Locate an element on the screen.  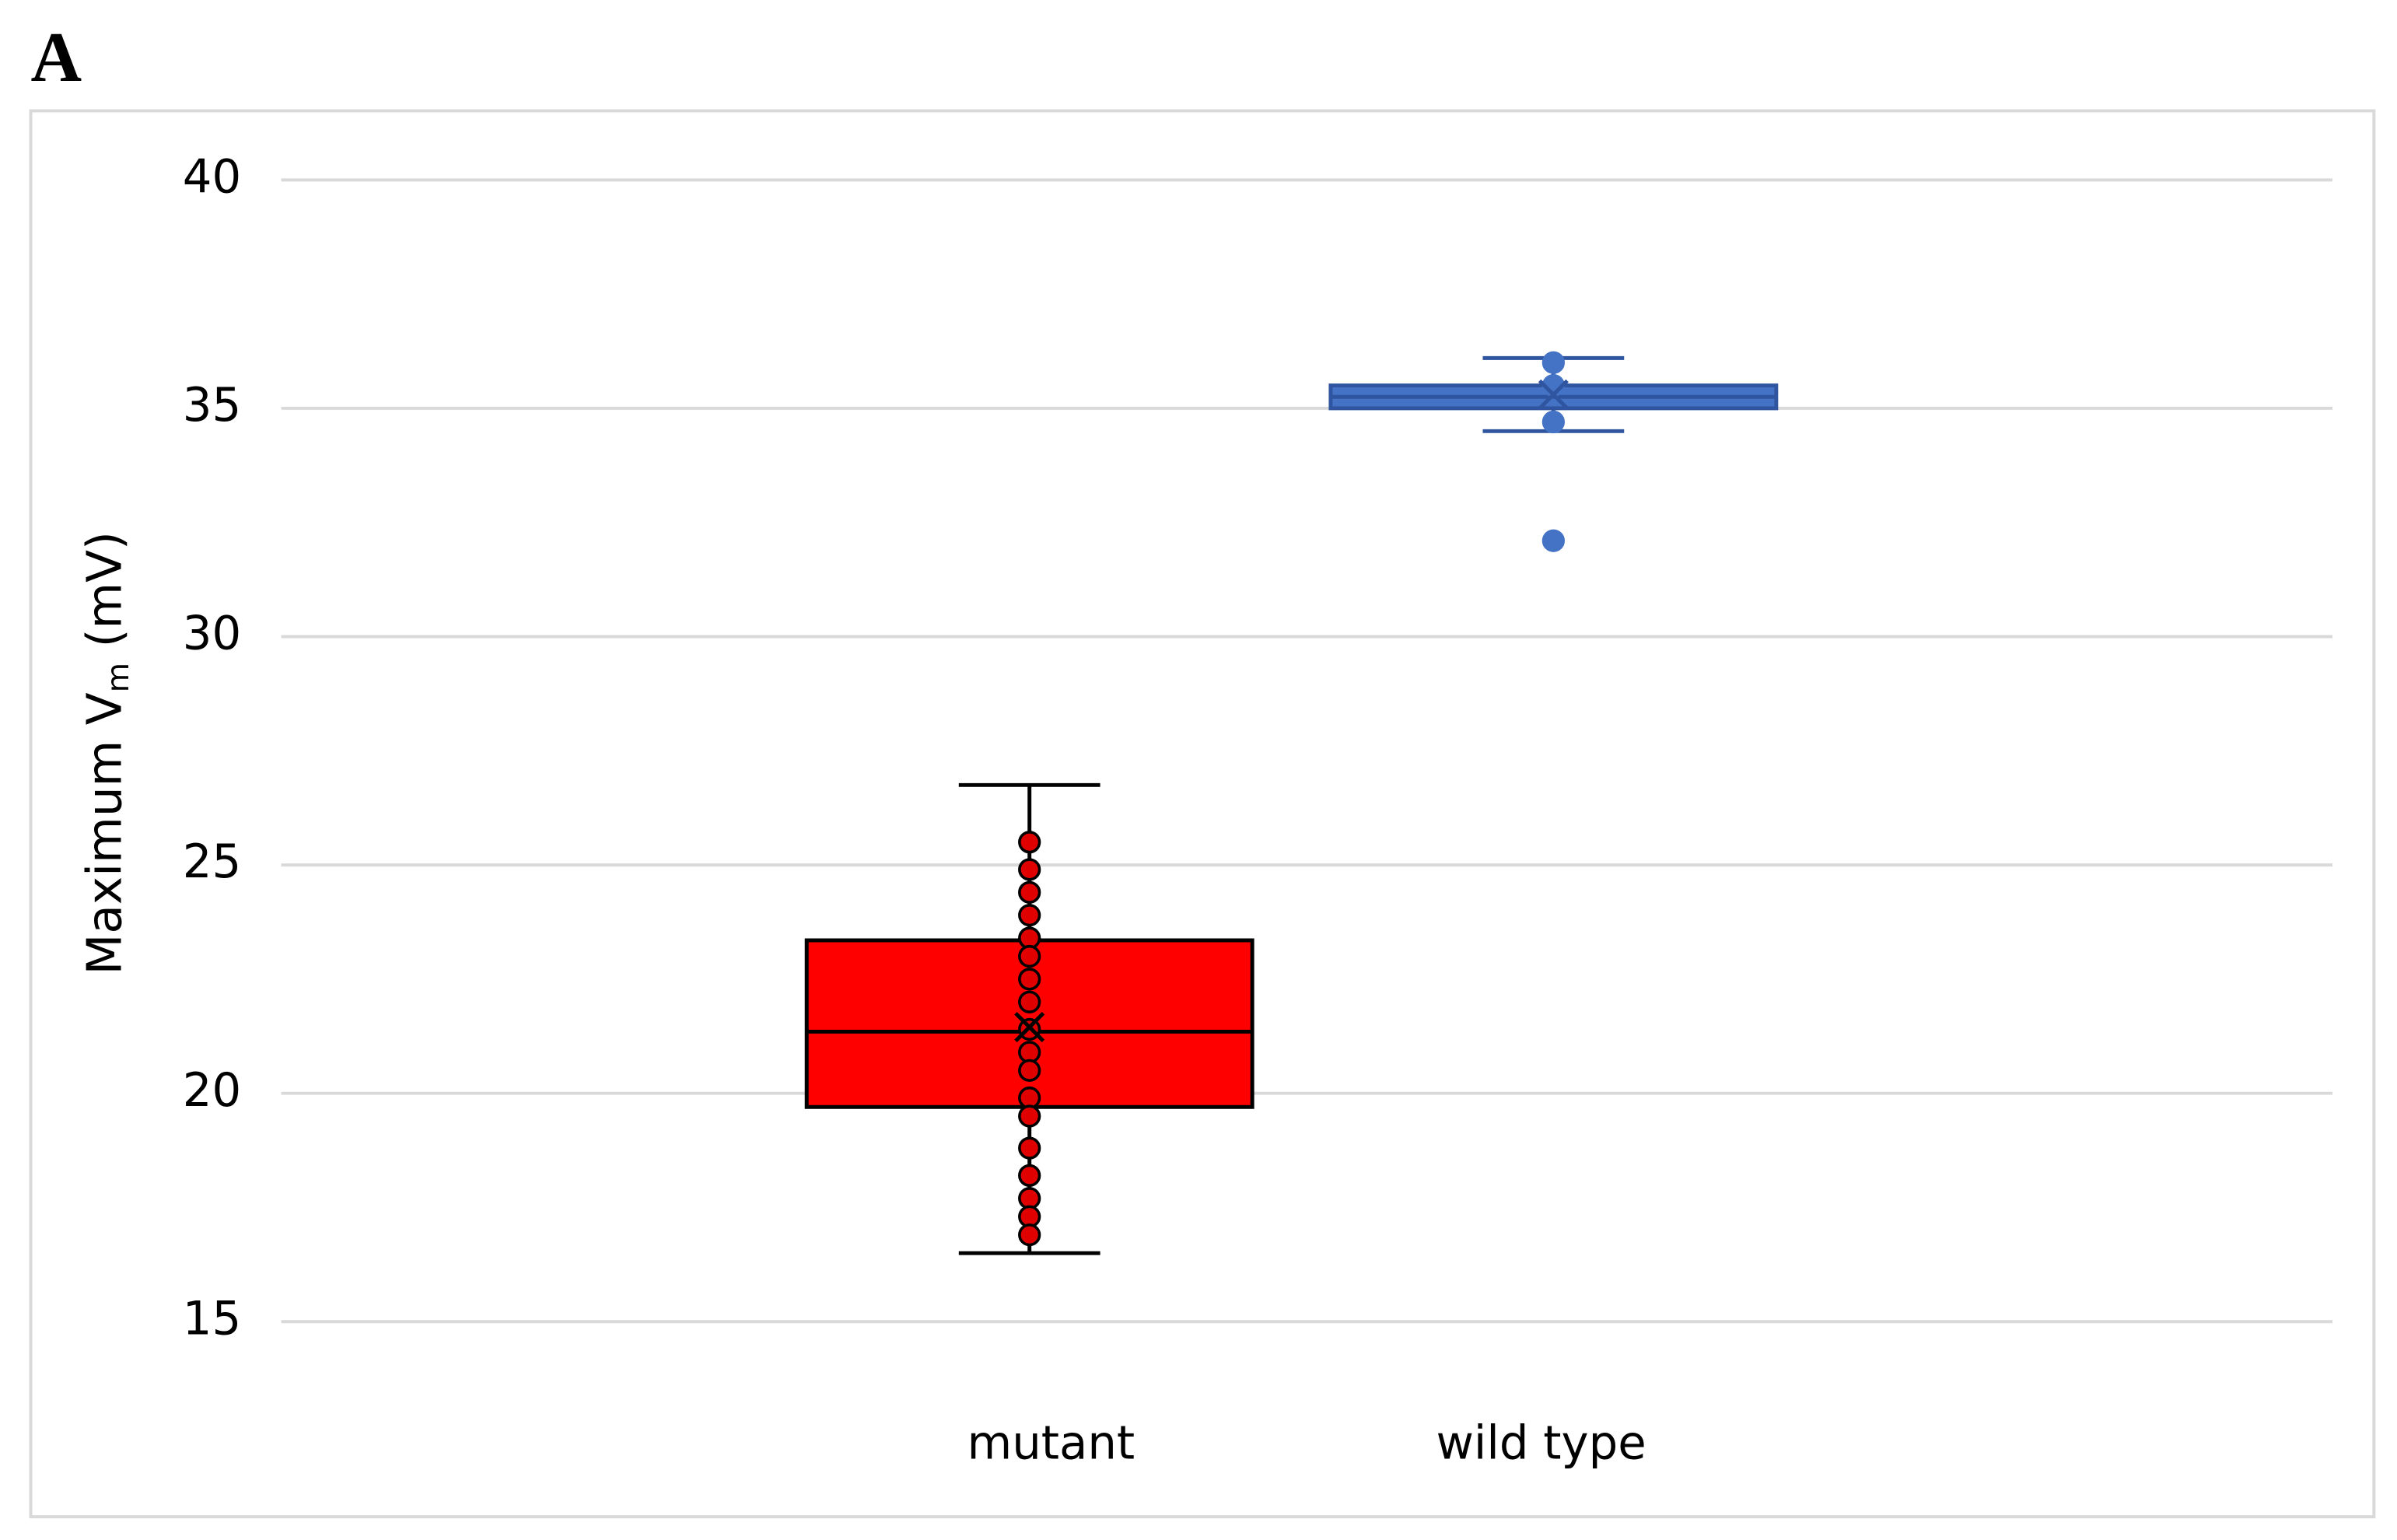
y-label-main: Maximum V is located at coordinates (104, 833).